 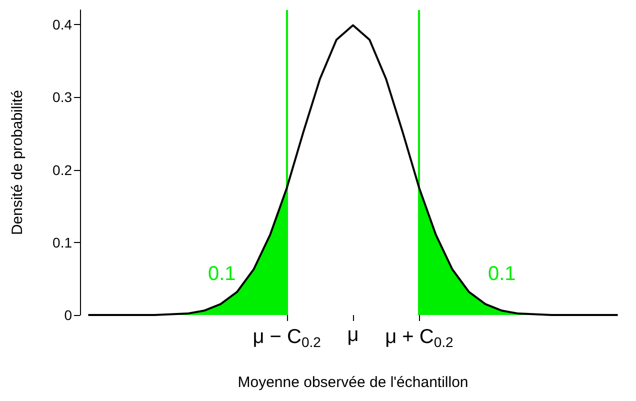 I want to click on x-tick-label: μ, so click(x=353, y=335).